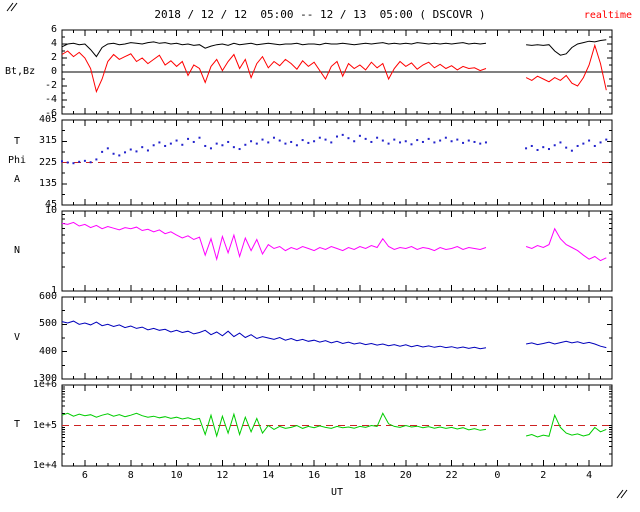  I want to click on ylabel-t-angle: T, so click(17, 141).